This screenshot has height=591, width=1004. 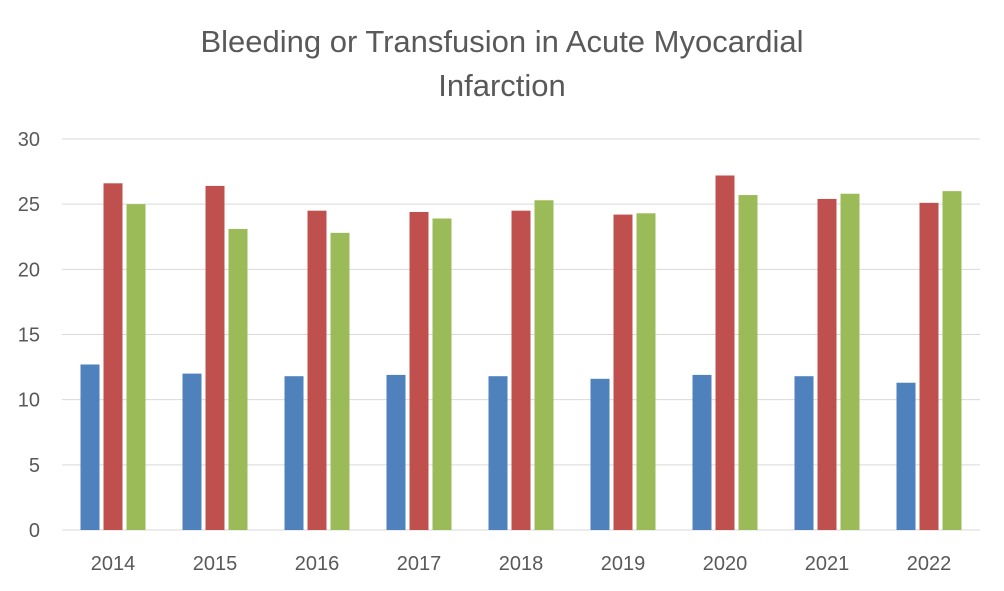 What do you see at coordinates (929, 564) in the screenshot?
I see `x-tick-label: 2022` at bounding box center [929, 564].